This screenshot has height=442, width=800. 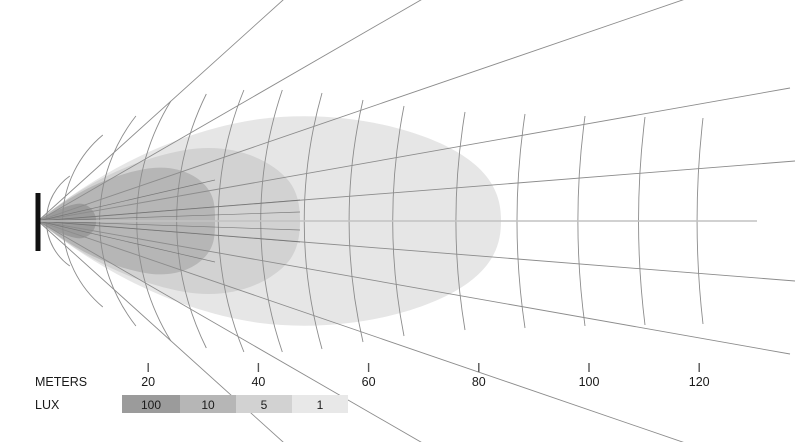 I want to click on axis-tick-group: 40, so click(x=258, y=376).